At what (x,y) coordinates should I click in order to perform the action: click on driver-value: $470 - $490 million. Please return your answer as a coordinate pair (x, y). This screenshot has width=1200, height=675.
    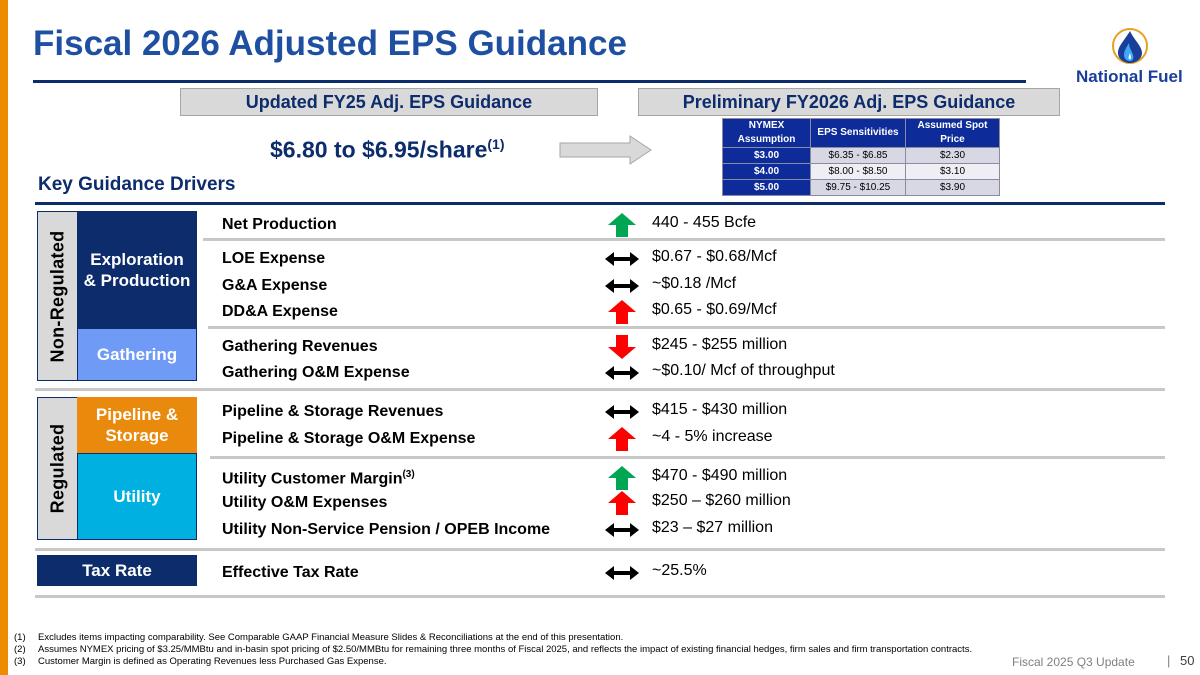
    Looking at the image, I should click on (720, 475).